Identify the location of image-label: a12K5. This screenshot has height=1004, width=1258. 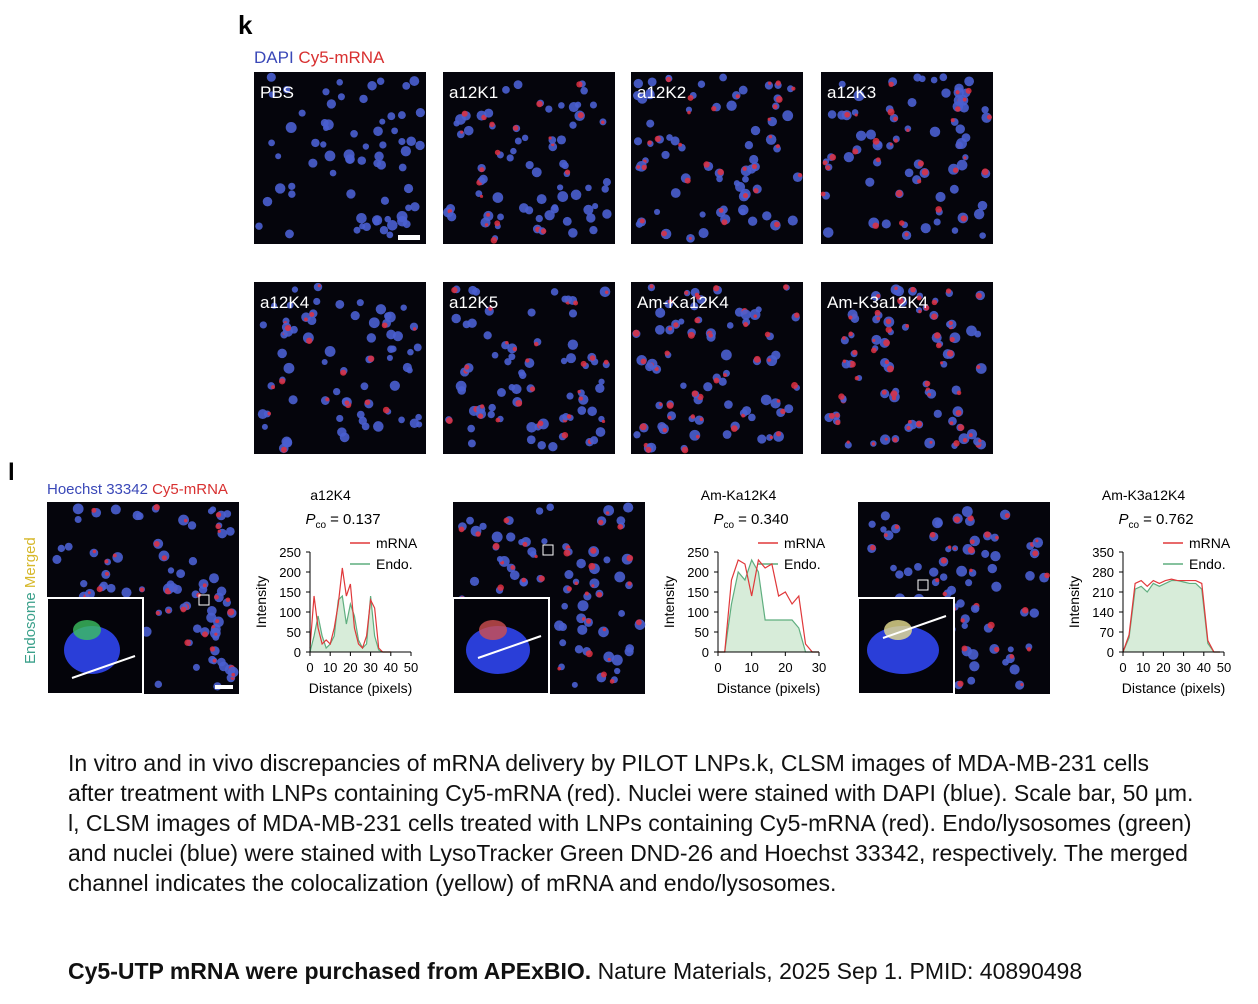
(473, 302).